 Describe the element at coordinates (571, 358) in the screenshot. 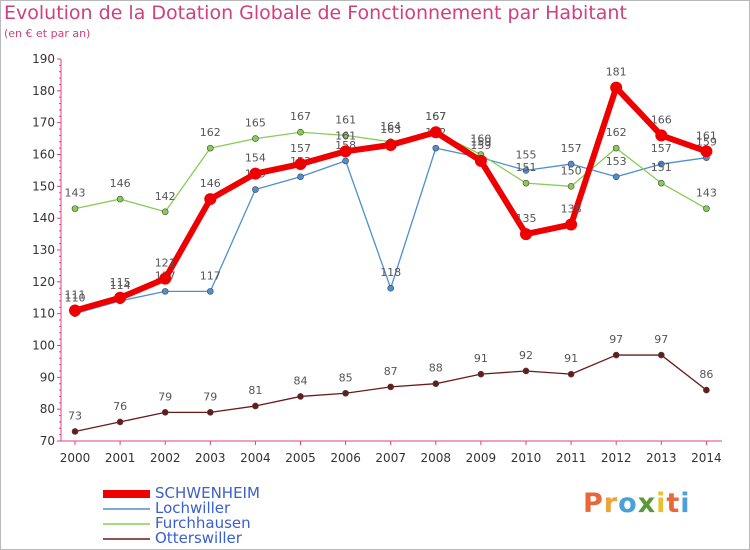

I see `data-label: 91` at that location.